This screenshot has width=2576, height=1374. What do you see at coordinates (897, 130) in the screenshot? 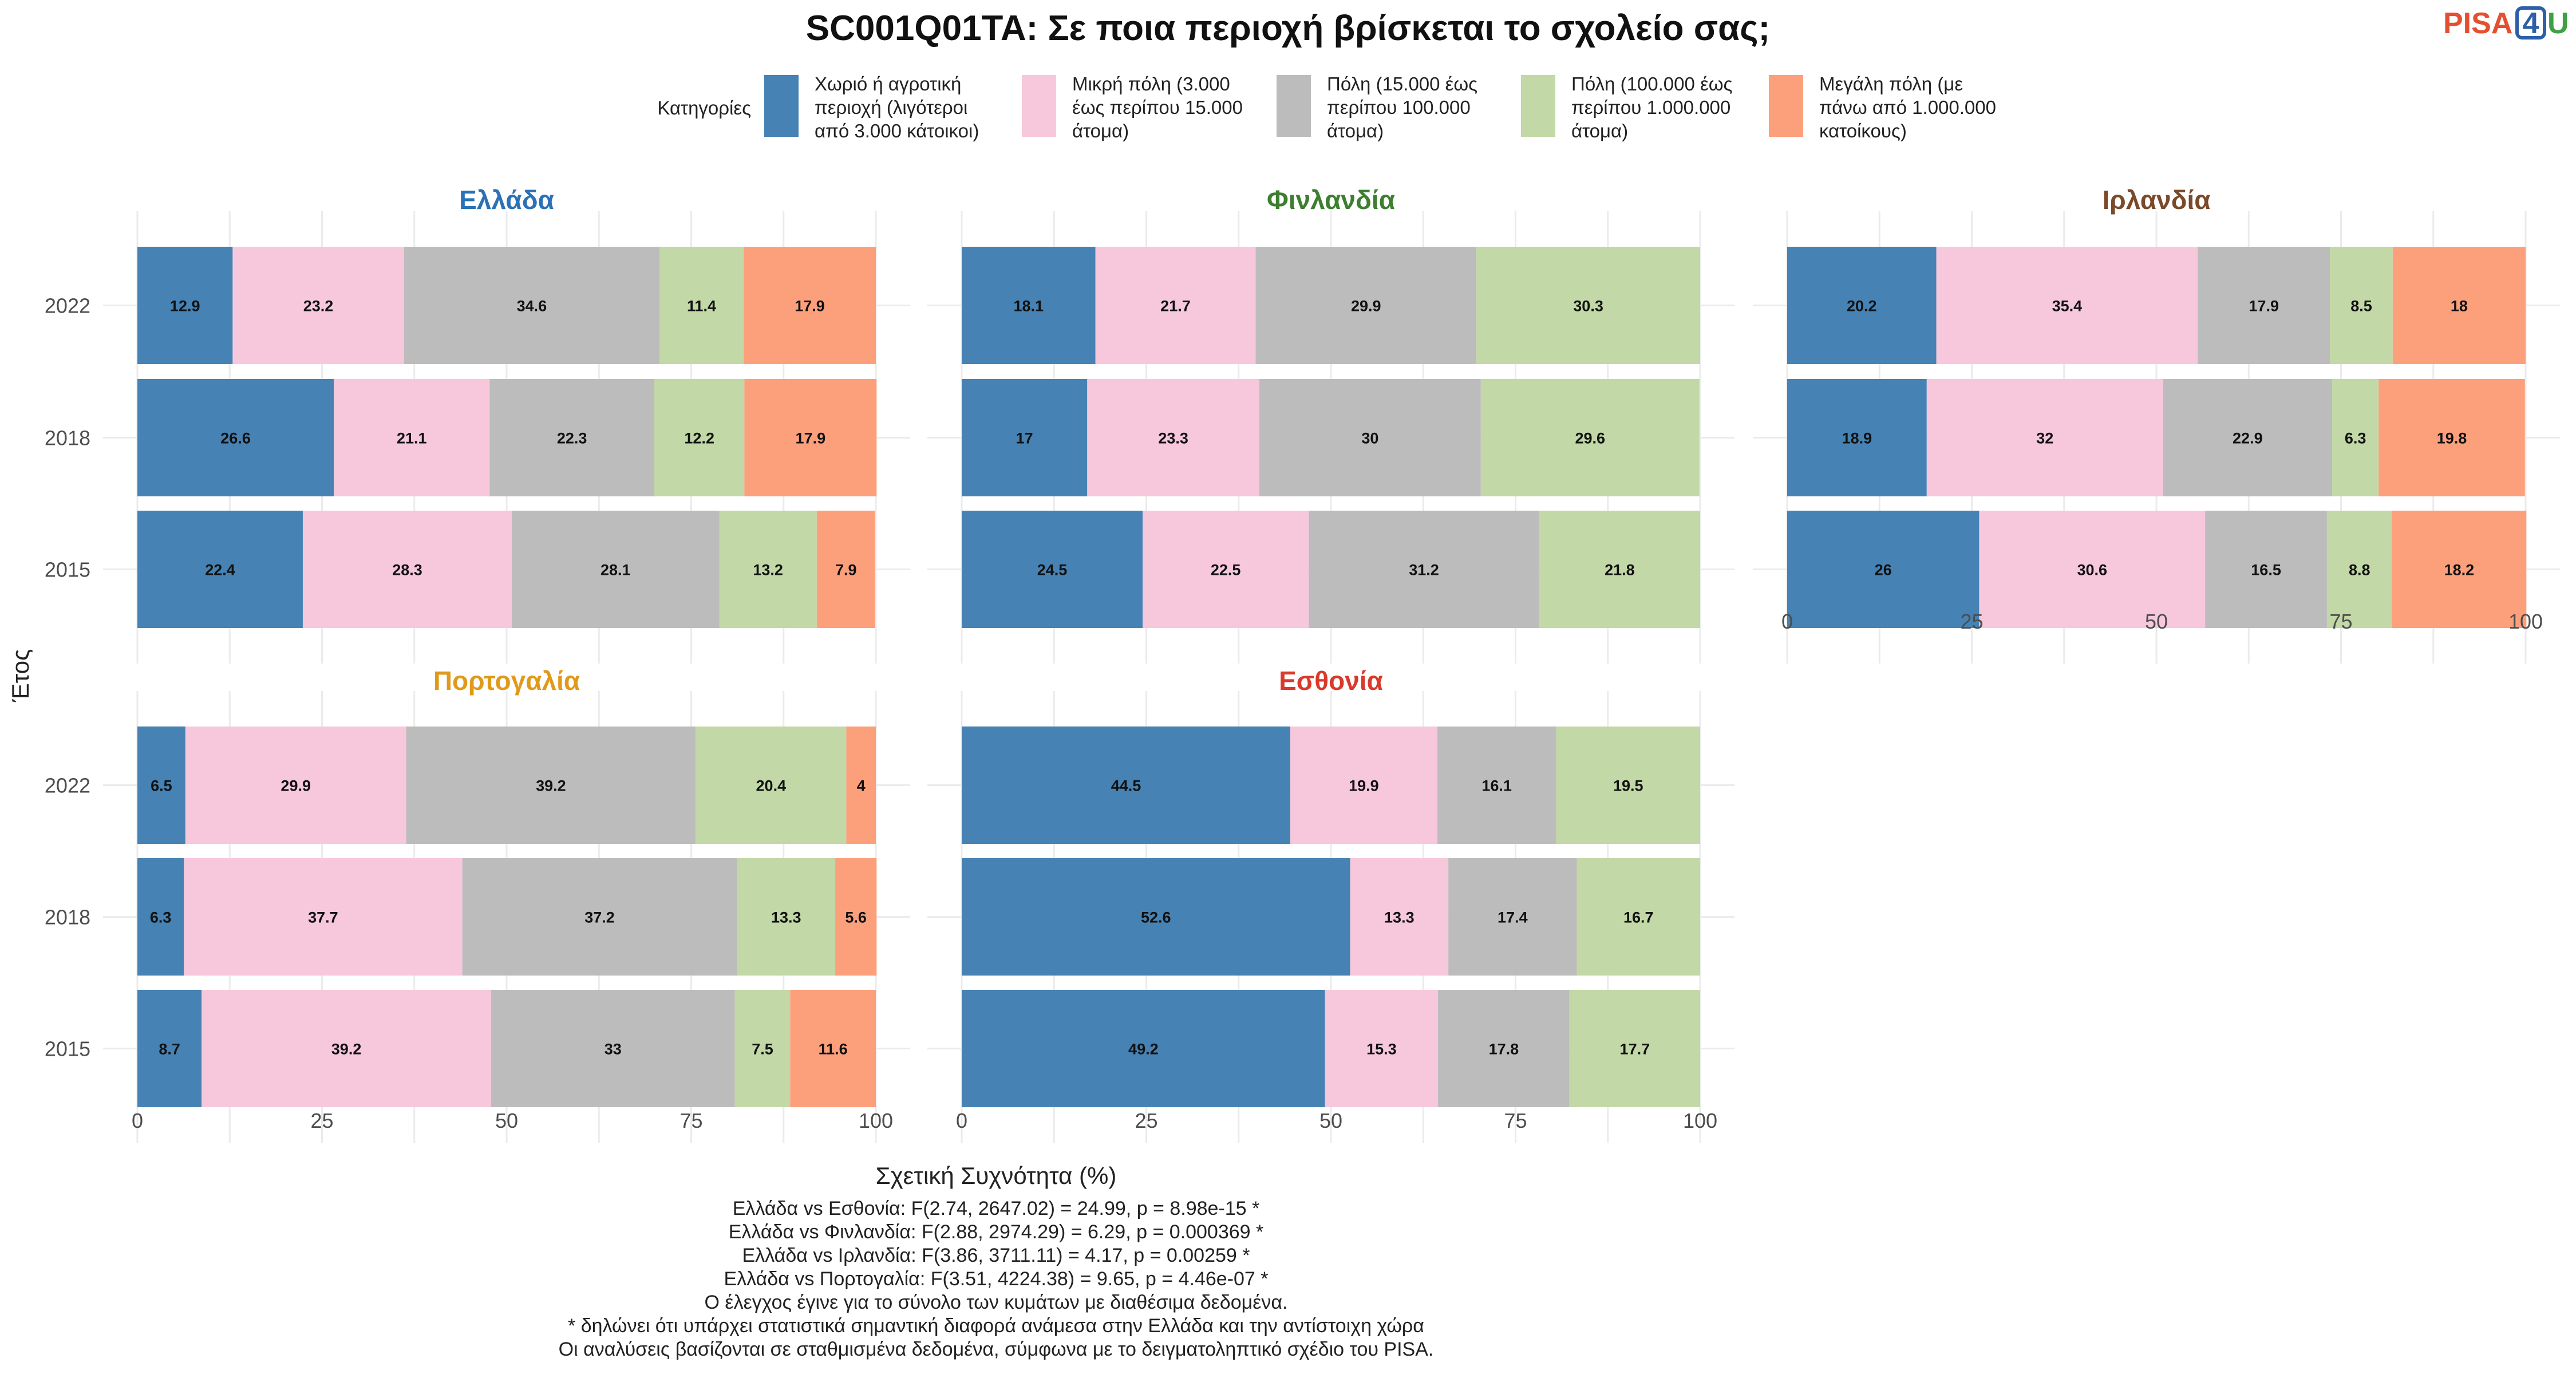
I see `legend-label-1: από 3.000 κάτοικοι)` at bounding box center [897, 130].